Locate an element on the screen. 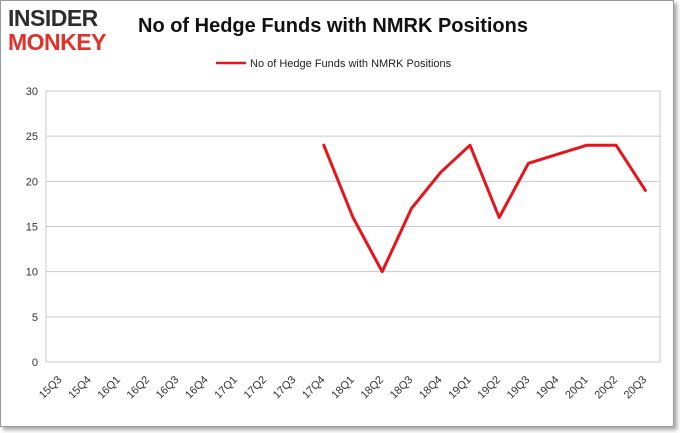 This screenshot has width=680, height=433. x-tick-label-19Q3: 19Q3 is located at coordinates (519, 388).